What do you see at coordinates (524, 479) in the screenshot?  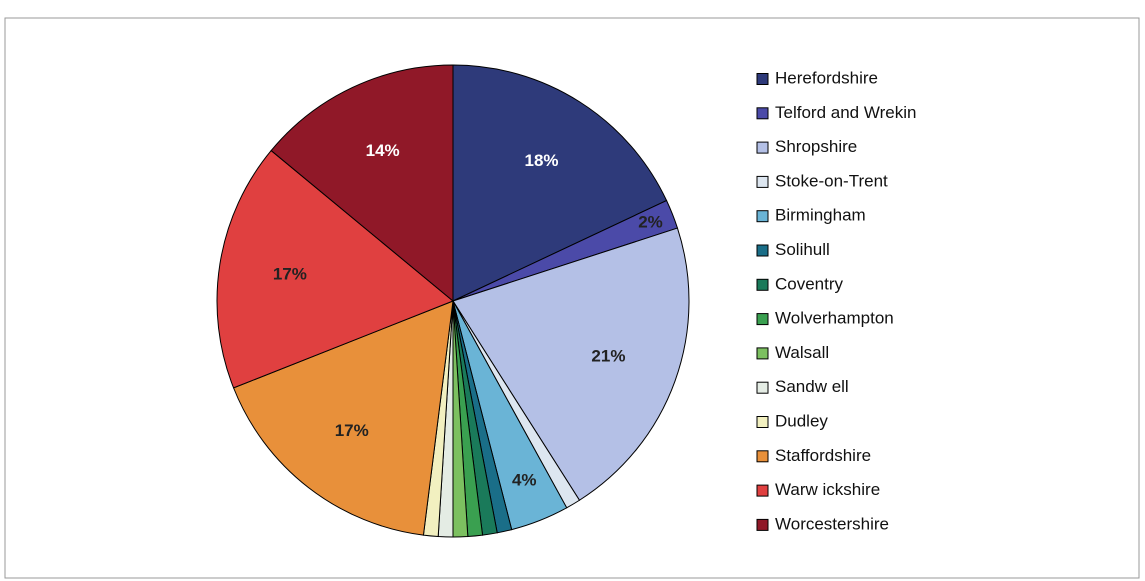 I see `data-label: 4%` at bounding box center [524, 479].